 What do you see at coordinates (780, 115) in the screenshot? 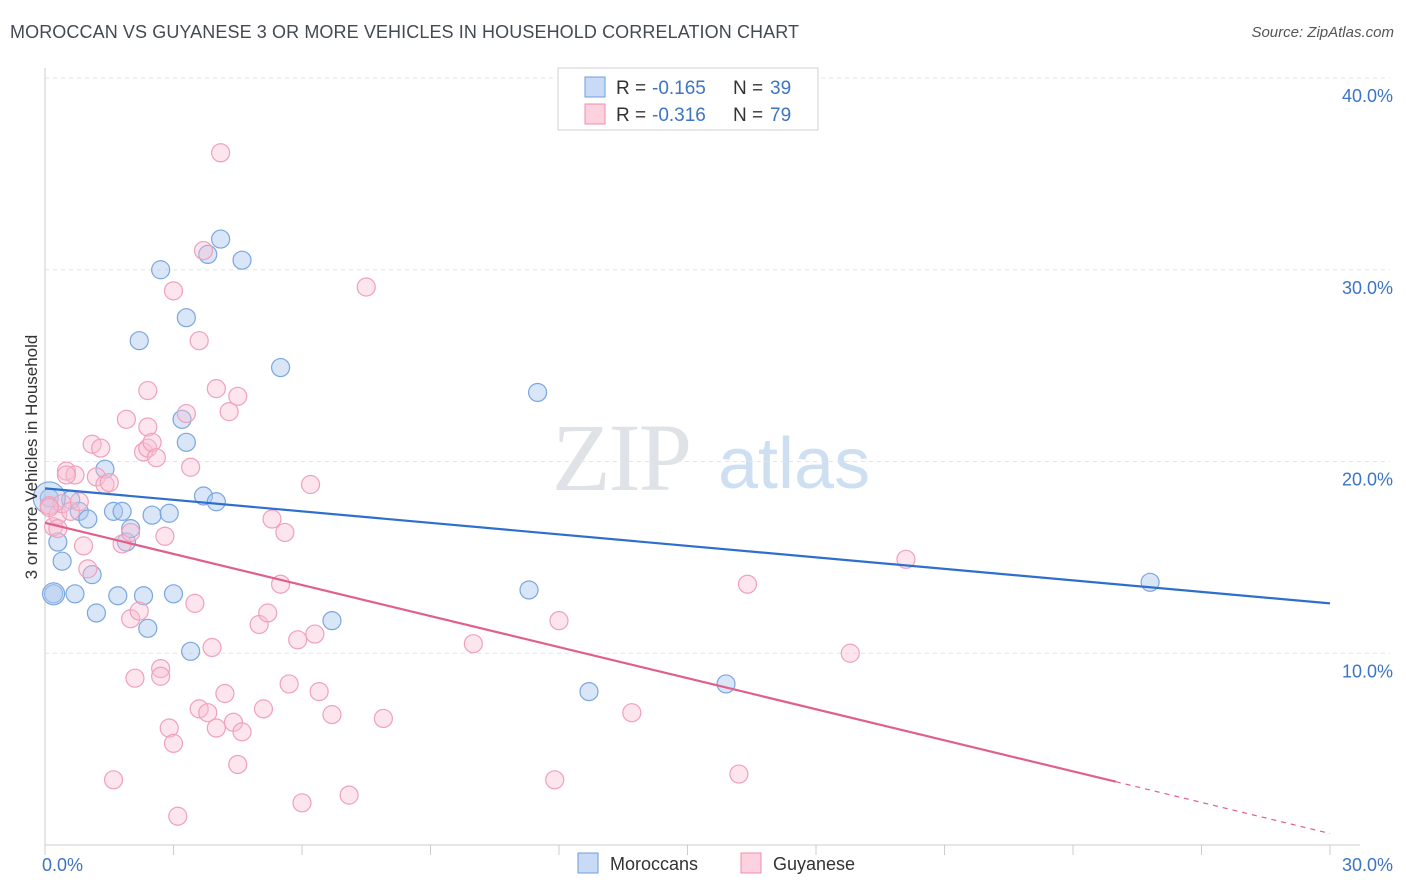
I see `legend-n-value: 79` at bounding box center [780, 115].